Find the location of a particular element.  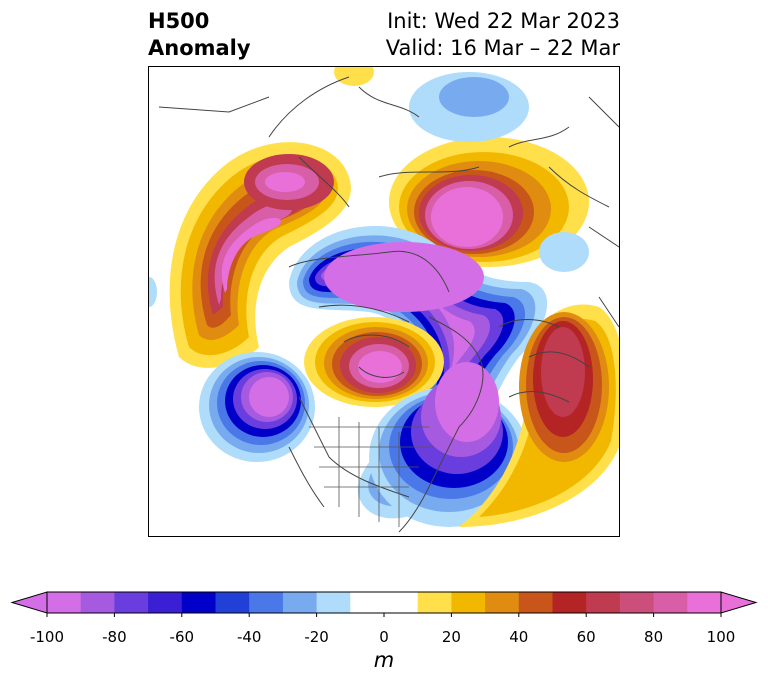

chart-title: H500 Anomaly is located at coordinates (199, 35).